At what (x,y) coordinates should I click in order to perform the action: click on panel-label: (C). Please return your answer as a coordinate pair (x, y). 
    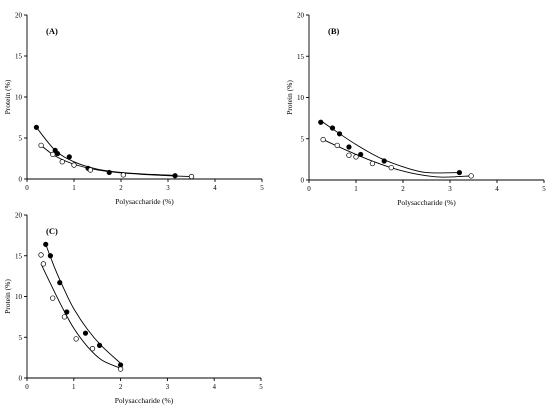
    Looking at the image, I should click on (52, 231).